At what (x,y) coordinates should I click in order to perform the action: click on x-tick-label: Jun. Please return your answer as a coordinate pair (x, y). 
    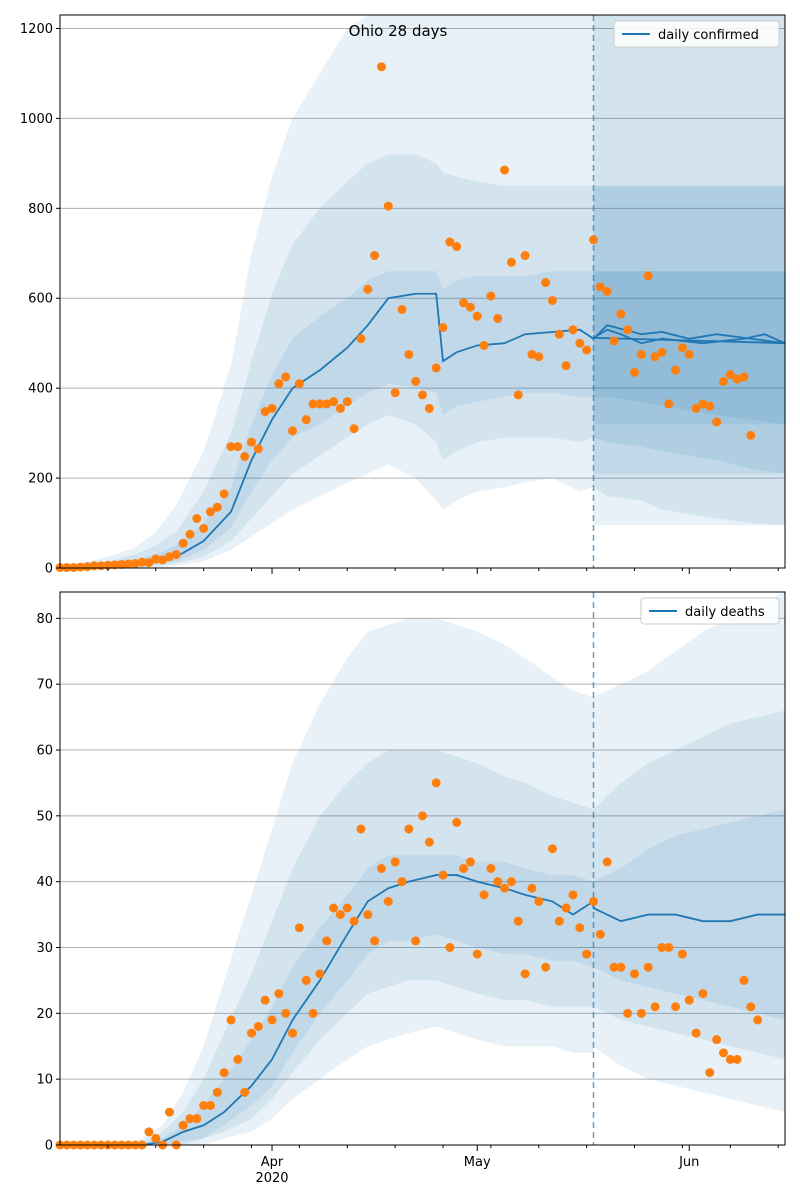
    Looking at the image, I should click on (688, 1162).